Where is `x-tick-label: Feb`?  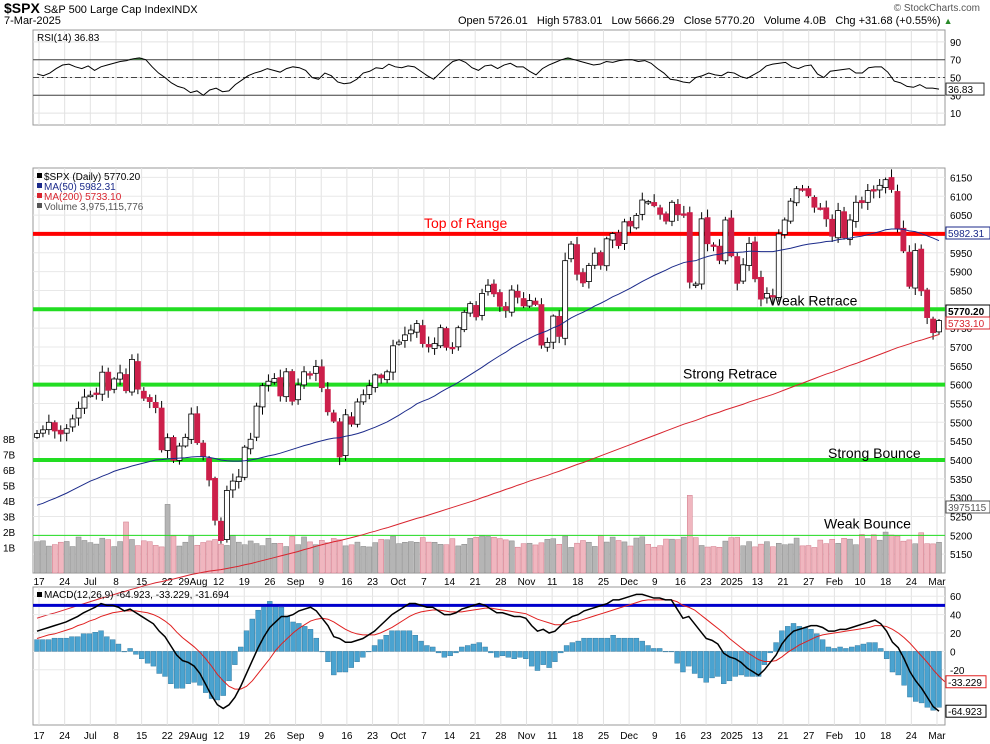 x-tick-label: Feb is located at coordinates (835, 582).